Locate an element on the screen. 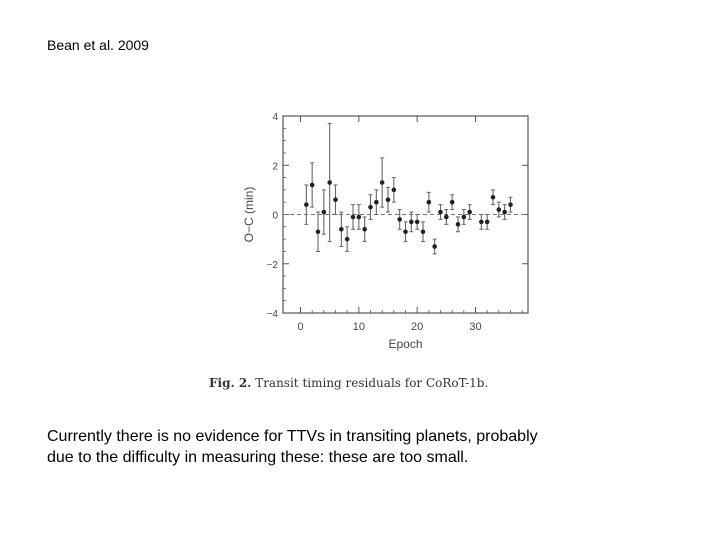  y-axis-label: O−C (min) is located at coordinates (249, 215).